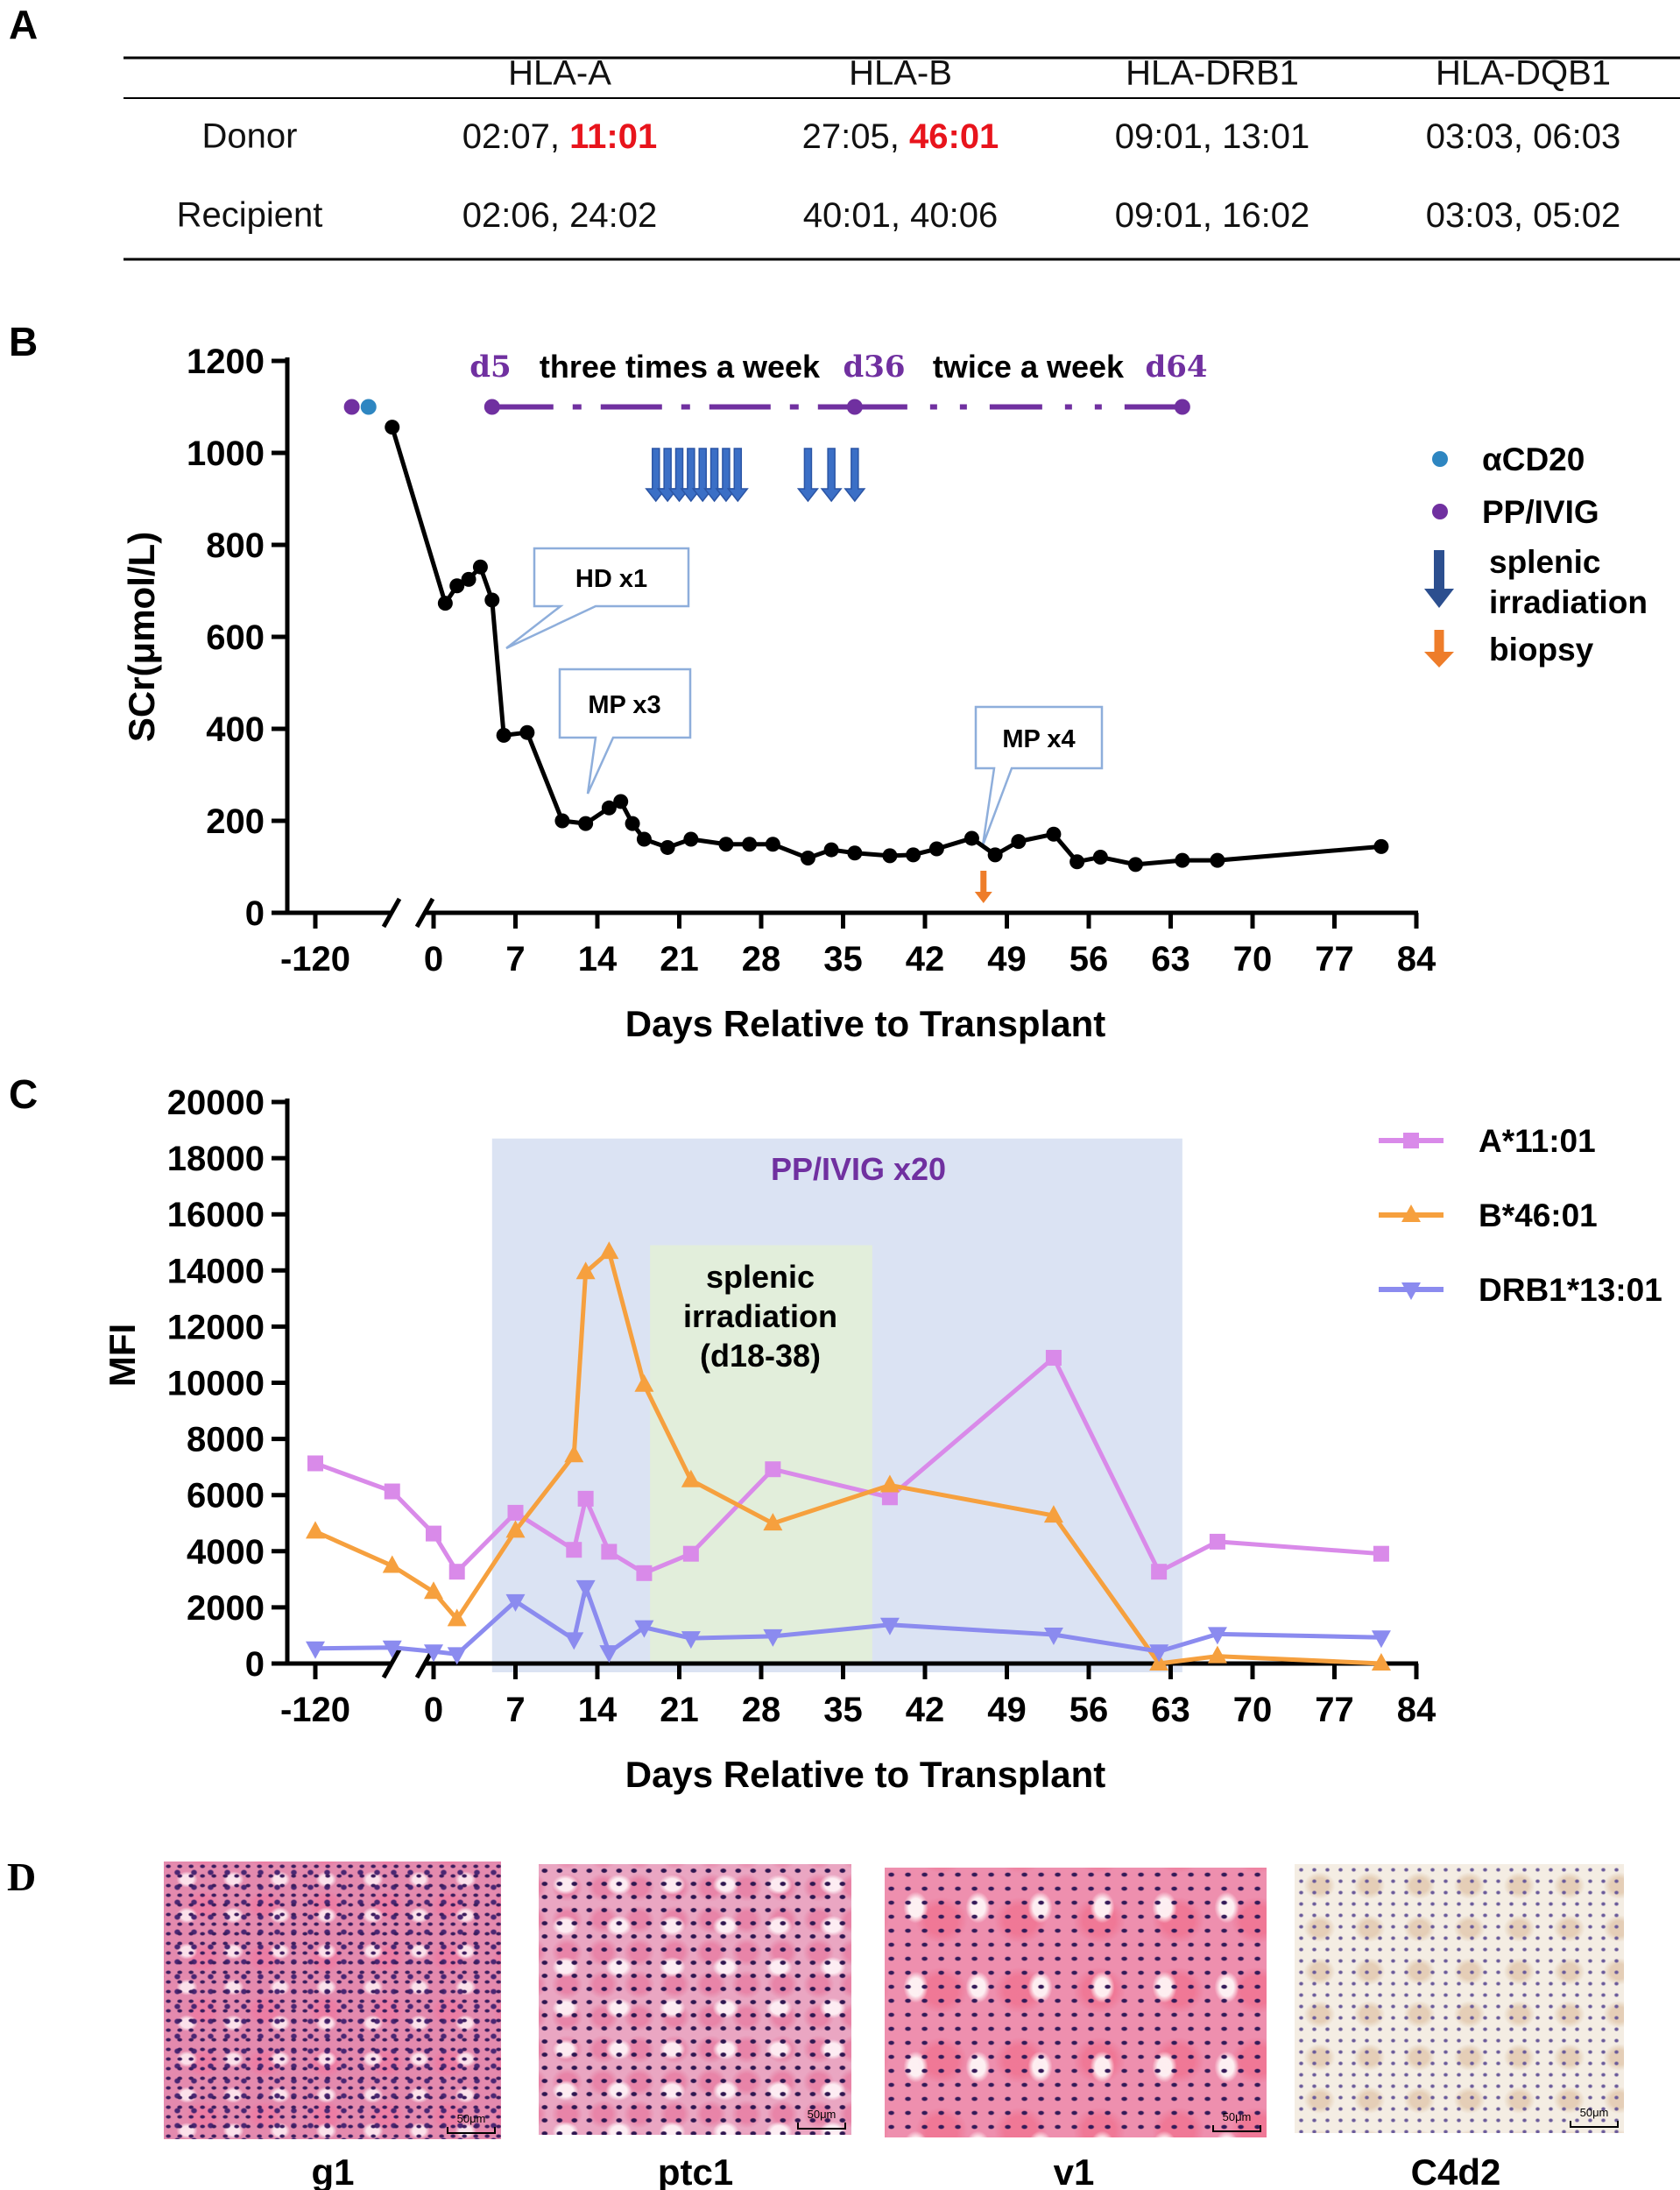 The height and width of the screenshot is (2190, 1680). I want to click on x-tick-label: 0, so click(433, 959).